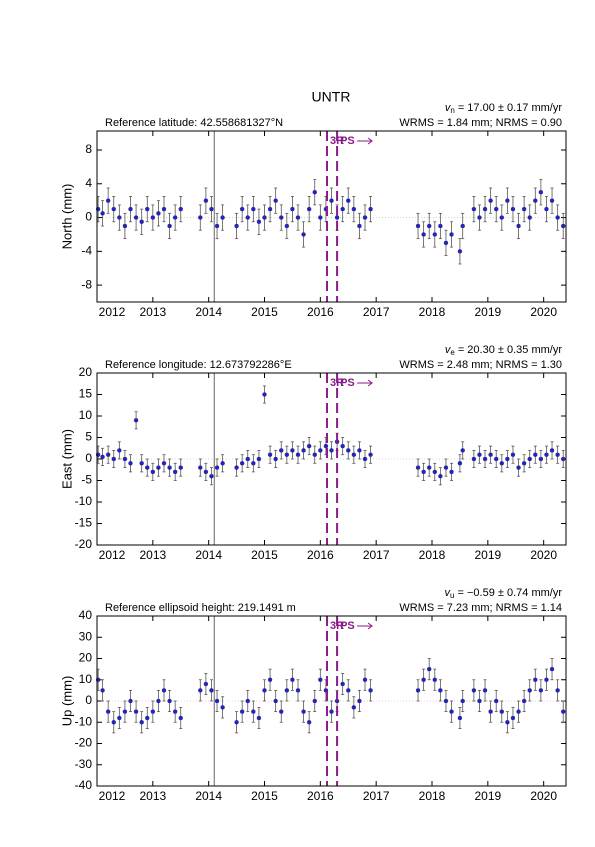 The height and width of the screenshot is (847, 595). I want to click on y-tick-label: -10, so click(84, 501).